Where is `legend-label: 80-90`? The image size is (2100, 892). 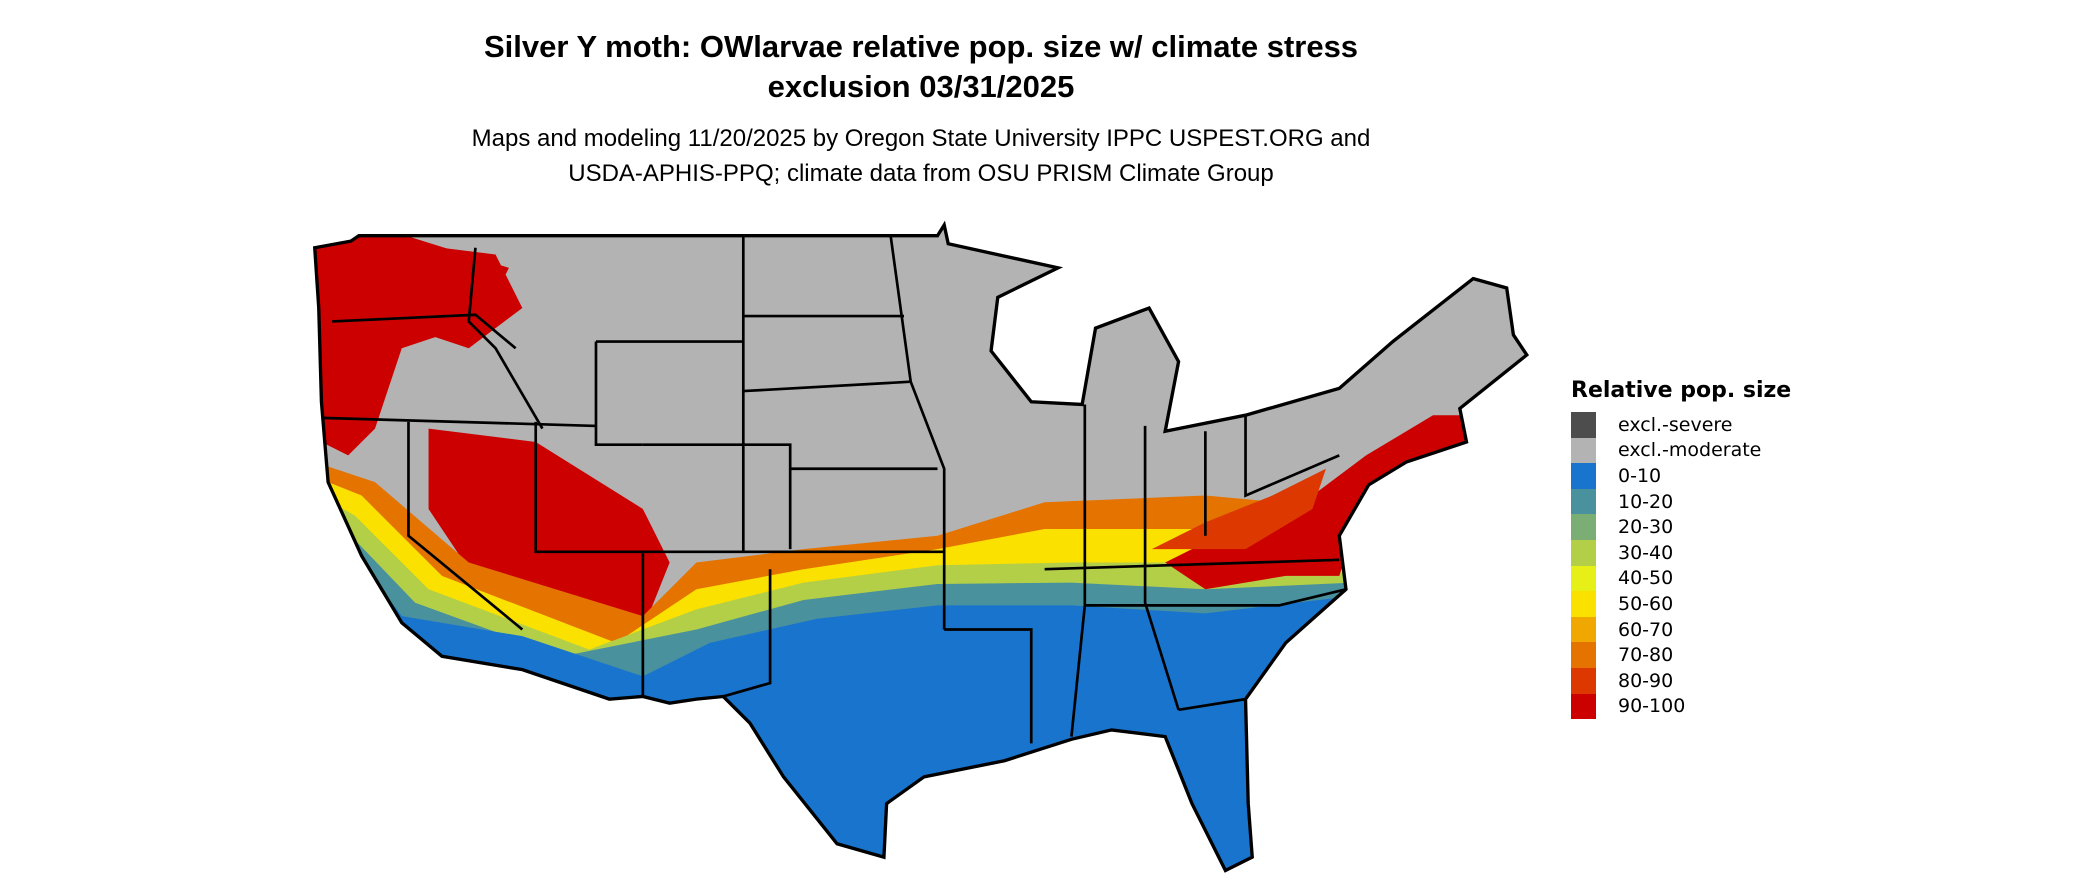
legend-label: 80-90 is located at coordinates (1646, 680).